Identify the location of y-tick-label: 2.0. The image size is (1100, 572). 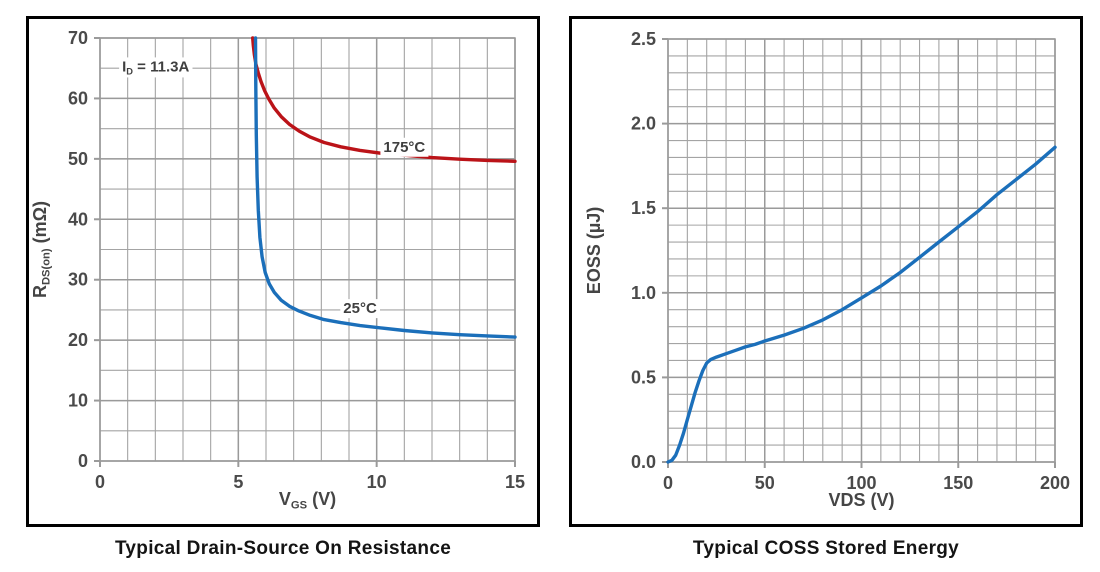
(643, 124).